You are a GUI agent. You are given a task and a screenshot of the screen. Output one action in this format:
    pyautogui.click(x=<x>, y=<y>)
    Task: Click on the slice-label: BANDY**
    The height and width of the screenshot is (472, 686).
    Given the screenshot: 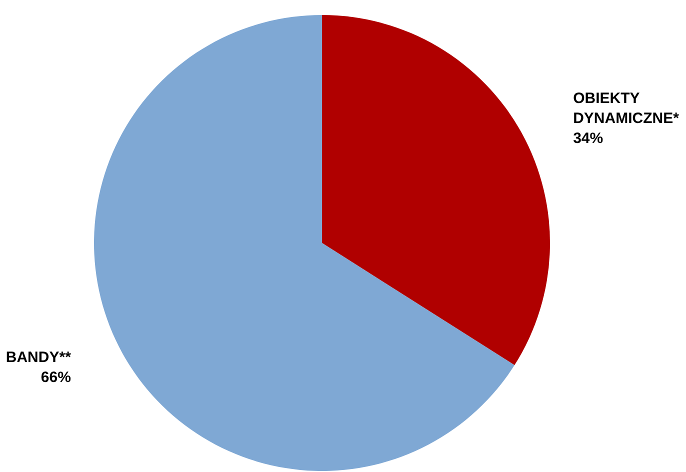 What is the action you would take?
    pyautogui.click(x=39, y=357)
    